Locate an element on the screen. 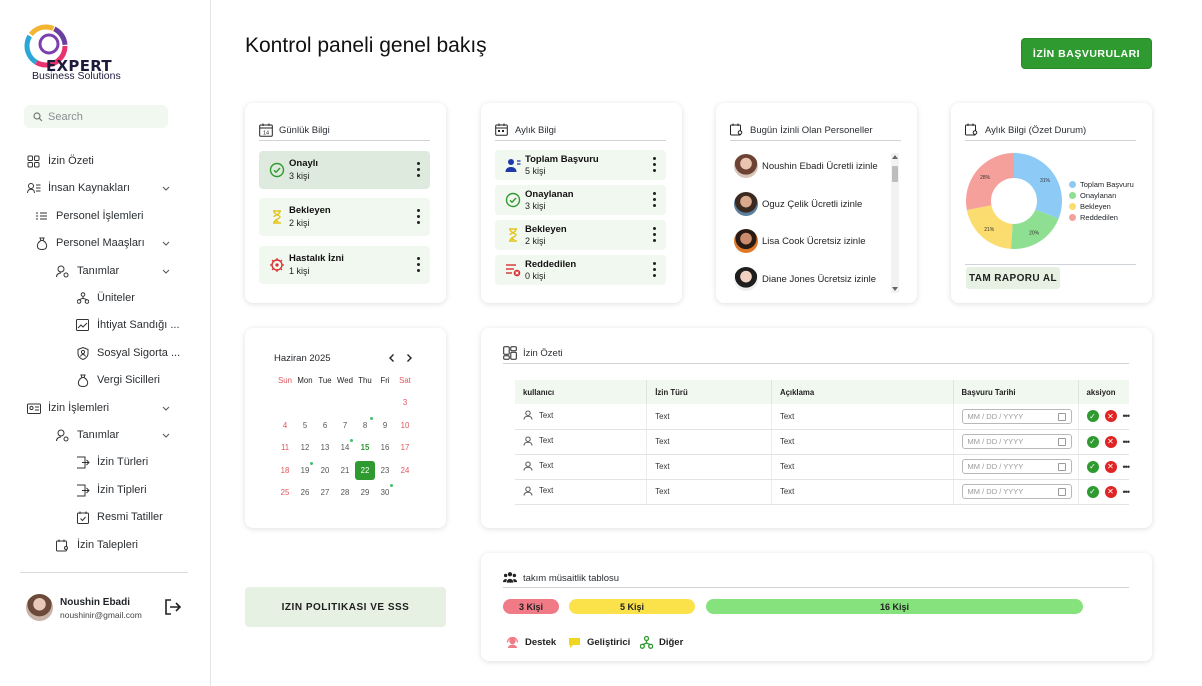 The image size is (1202, 686). calendar-day: 17 is located at coordinates (405, 447).